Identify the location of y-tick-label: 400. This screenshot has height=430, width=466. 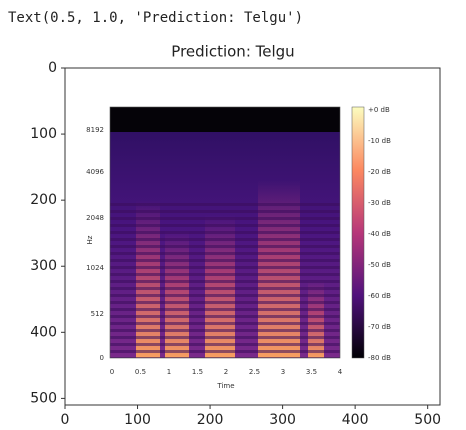
(43, 332).